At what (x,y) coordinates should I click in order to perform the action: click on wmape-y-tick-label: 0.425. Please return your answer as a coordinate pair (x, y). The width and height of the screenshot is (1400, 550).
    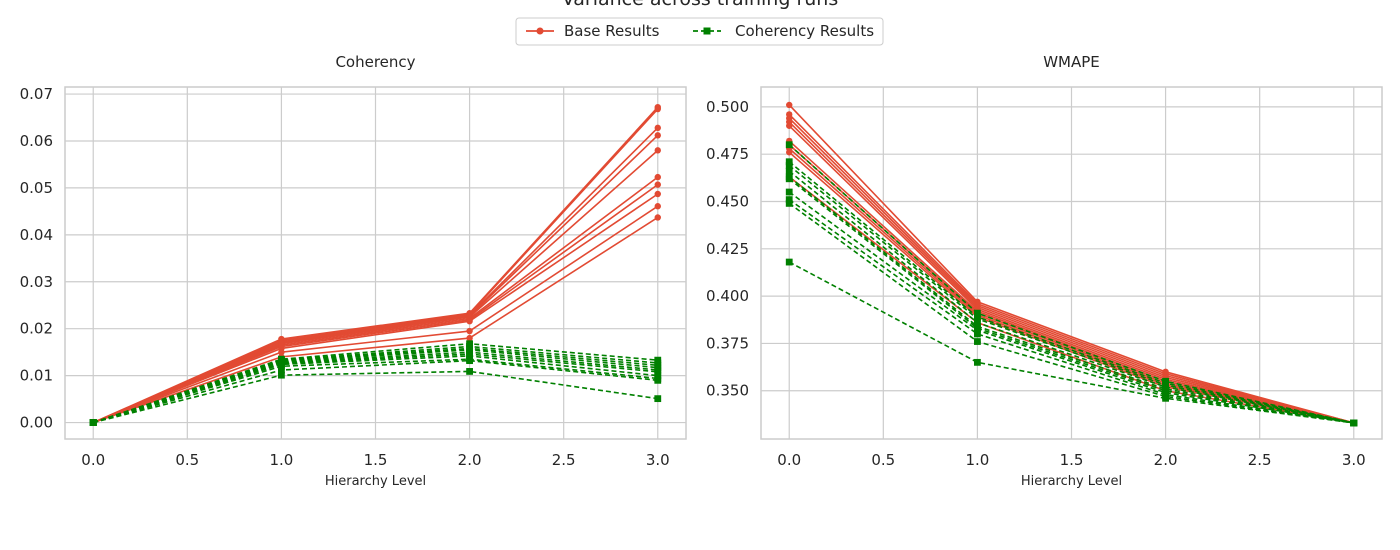
    Looking at the image, I should click on (727, 249).